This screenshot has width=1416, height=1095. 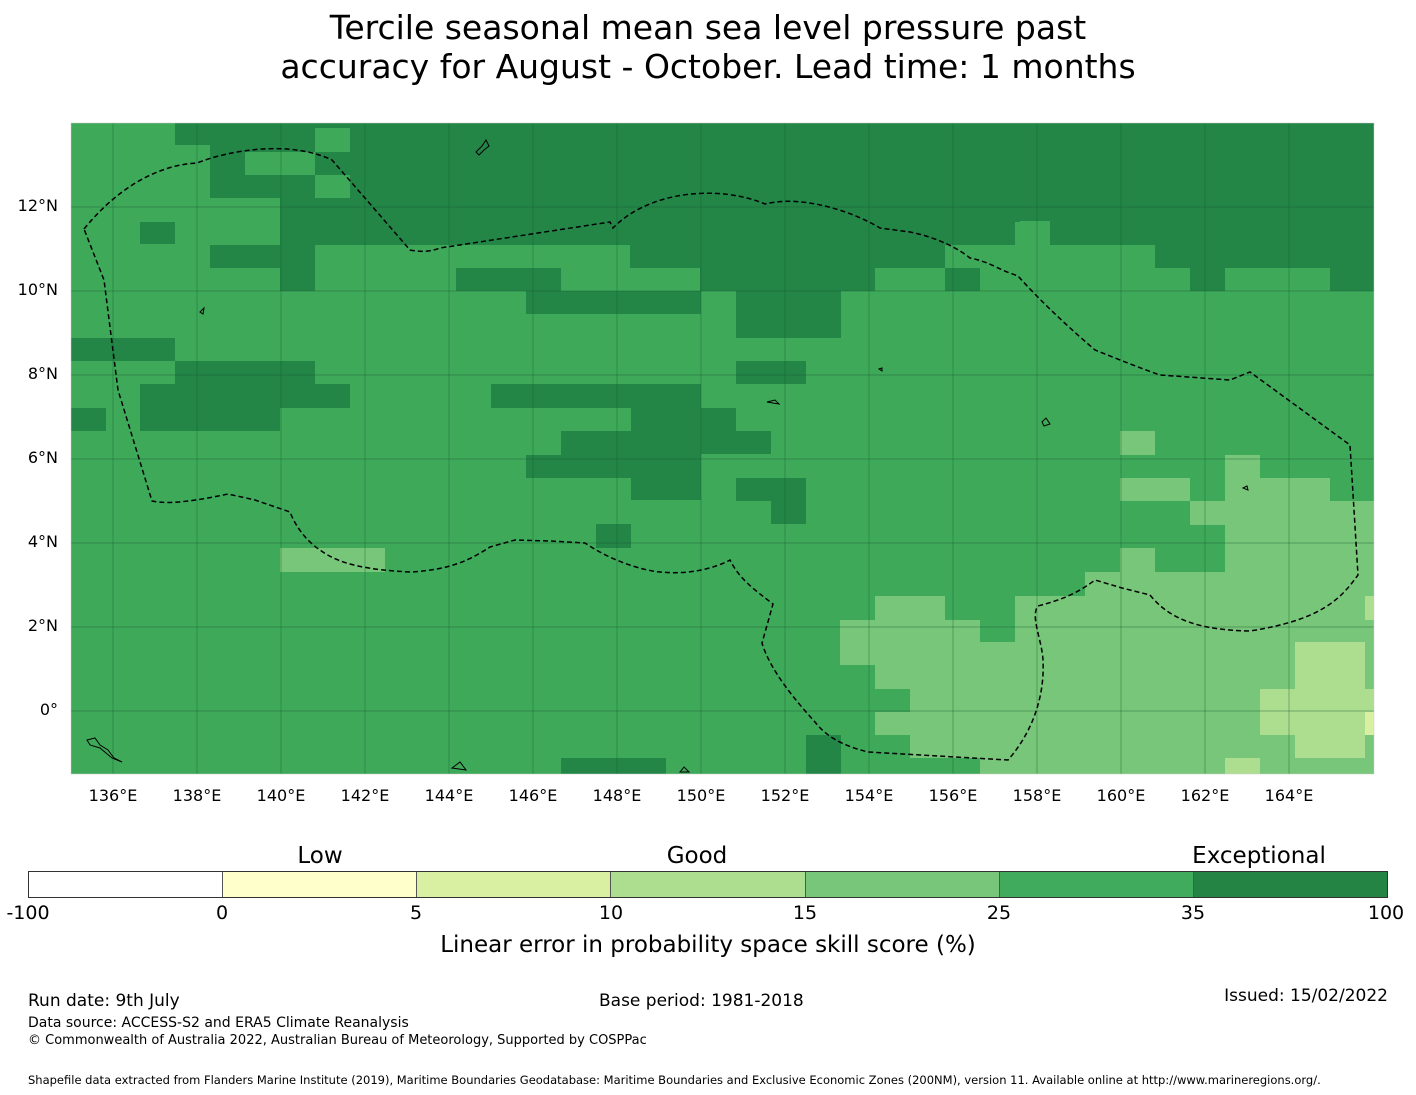 I want to click on lon-label: 154°E, so click(x=869, y=795).